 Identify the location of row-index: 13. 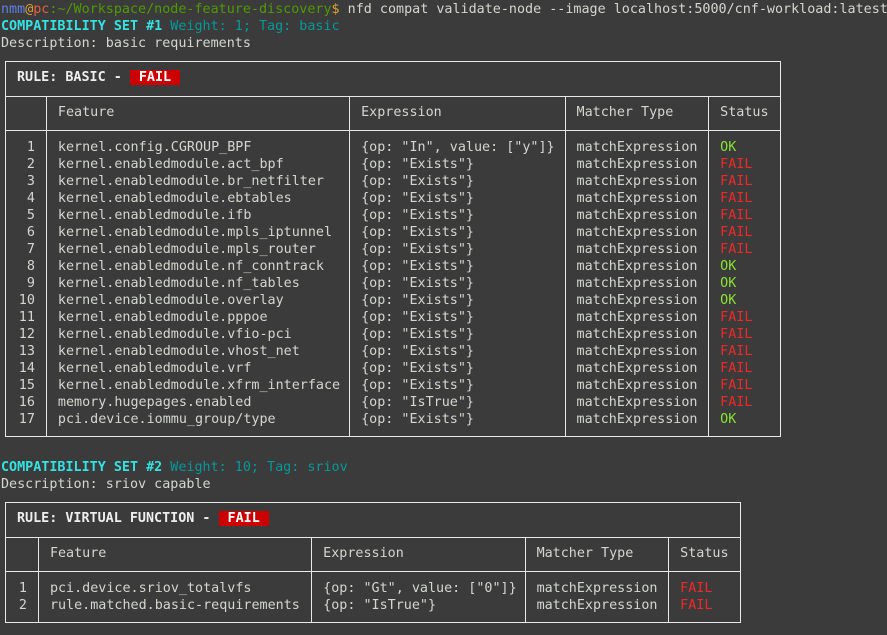
(26, 351).